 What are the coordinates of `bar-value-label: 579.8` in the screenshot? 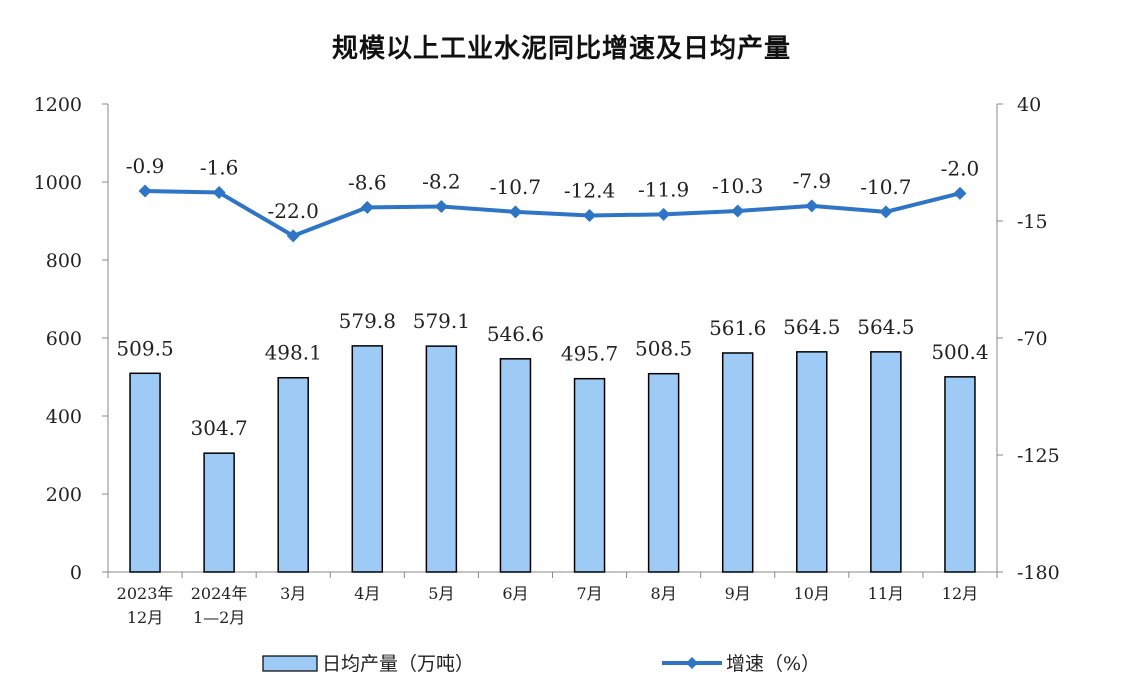 It's located at (367, 321).